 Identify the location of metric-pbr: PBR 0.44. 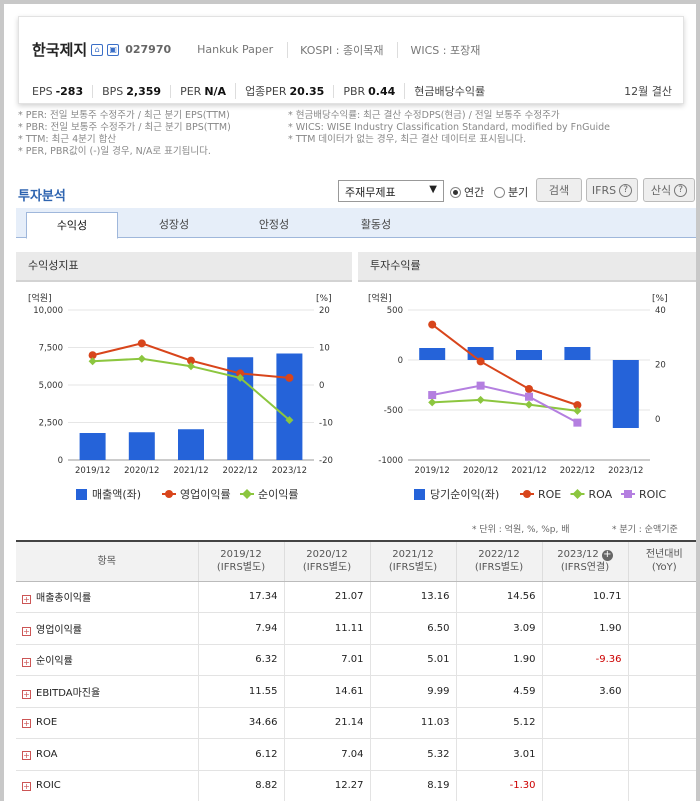
(368, 91).